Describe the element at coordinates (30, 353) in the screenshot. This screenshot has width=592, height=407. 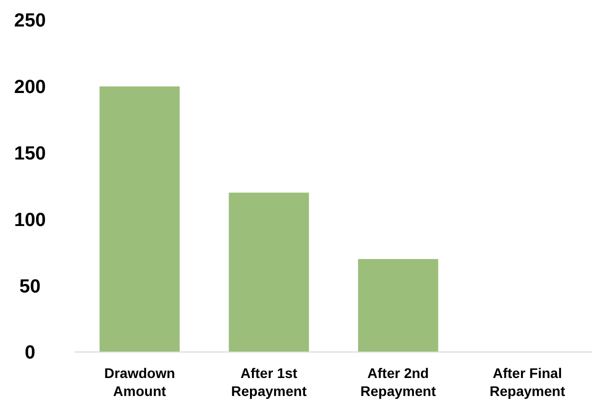
I see `y-tick-label: 0` at that location.